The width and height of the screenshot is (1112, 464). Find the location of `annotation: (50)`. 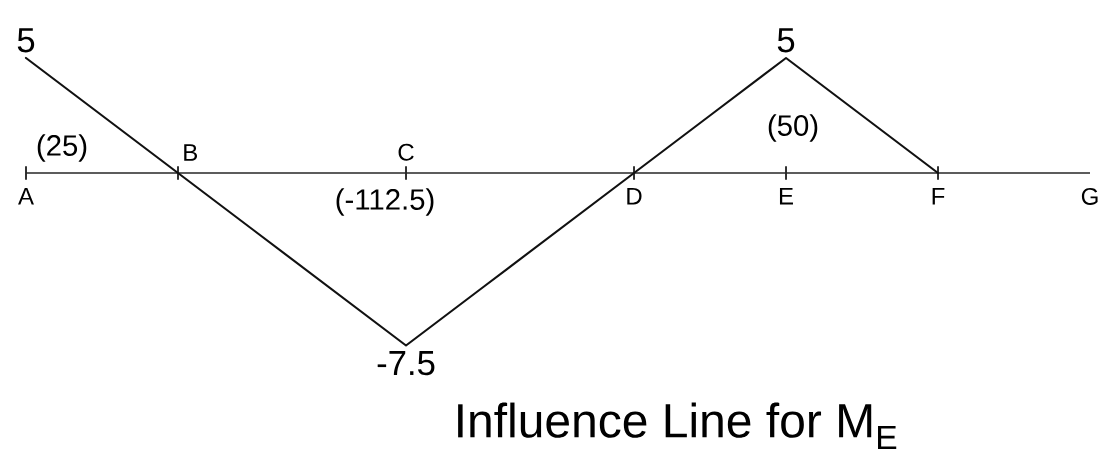

annotation: (50) is located at coordinates (793, 128).